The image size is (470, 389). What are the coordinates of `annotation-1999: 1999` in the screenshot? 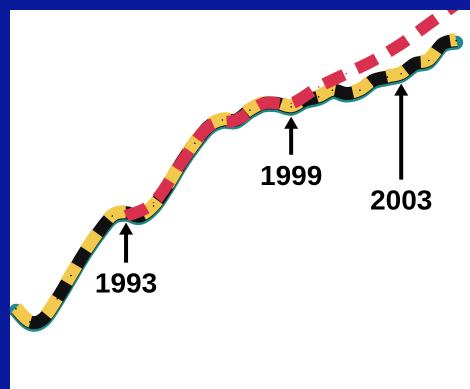 It's located at (291, 153).